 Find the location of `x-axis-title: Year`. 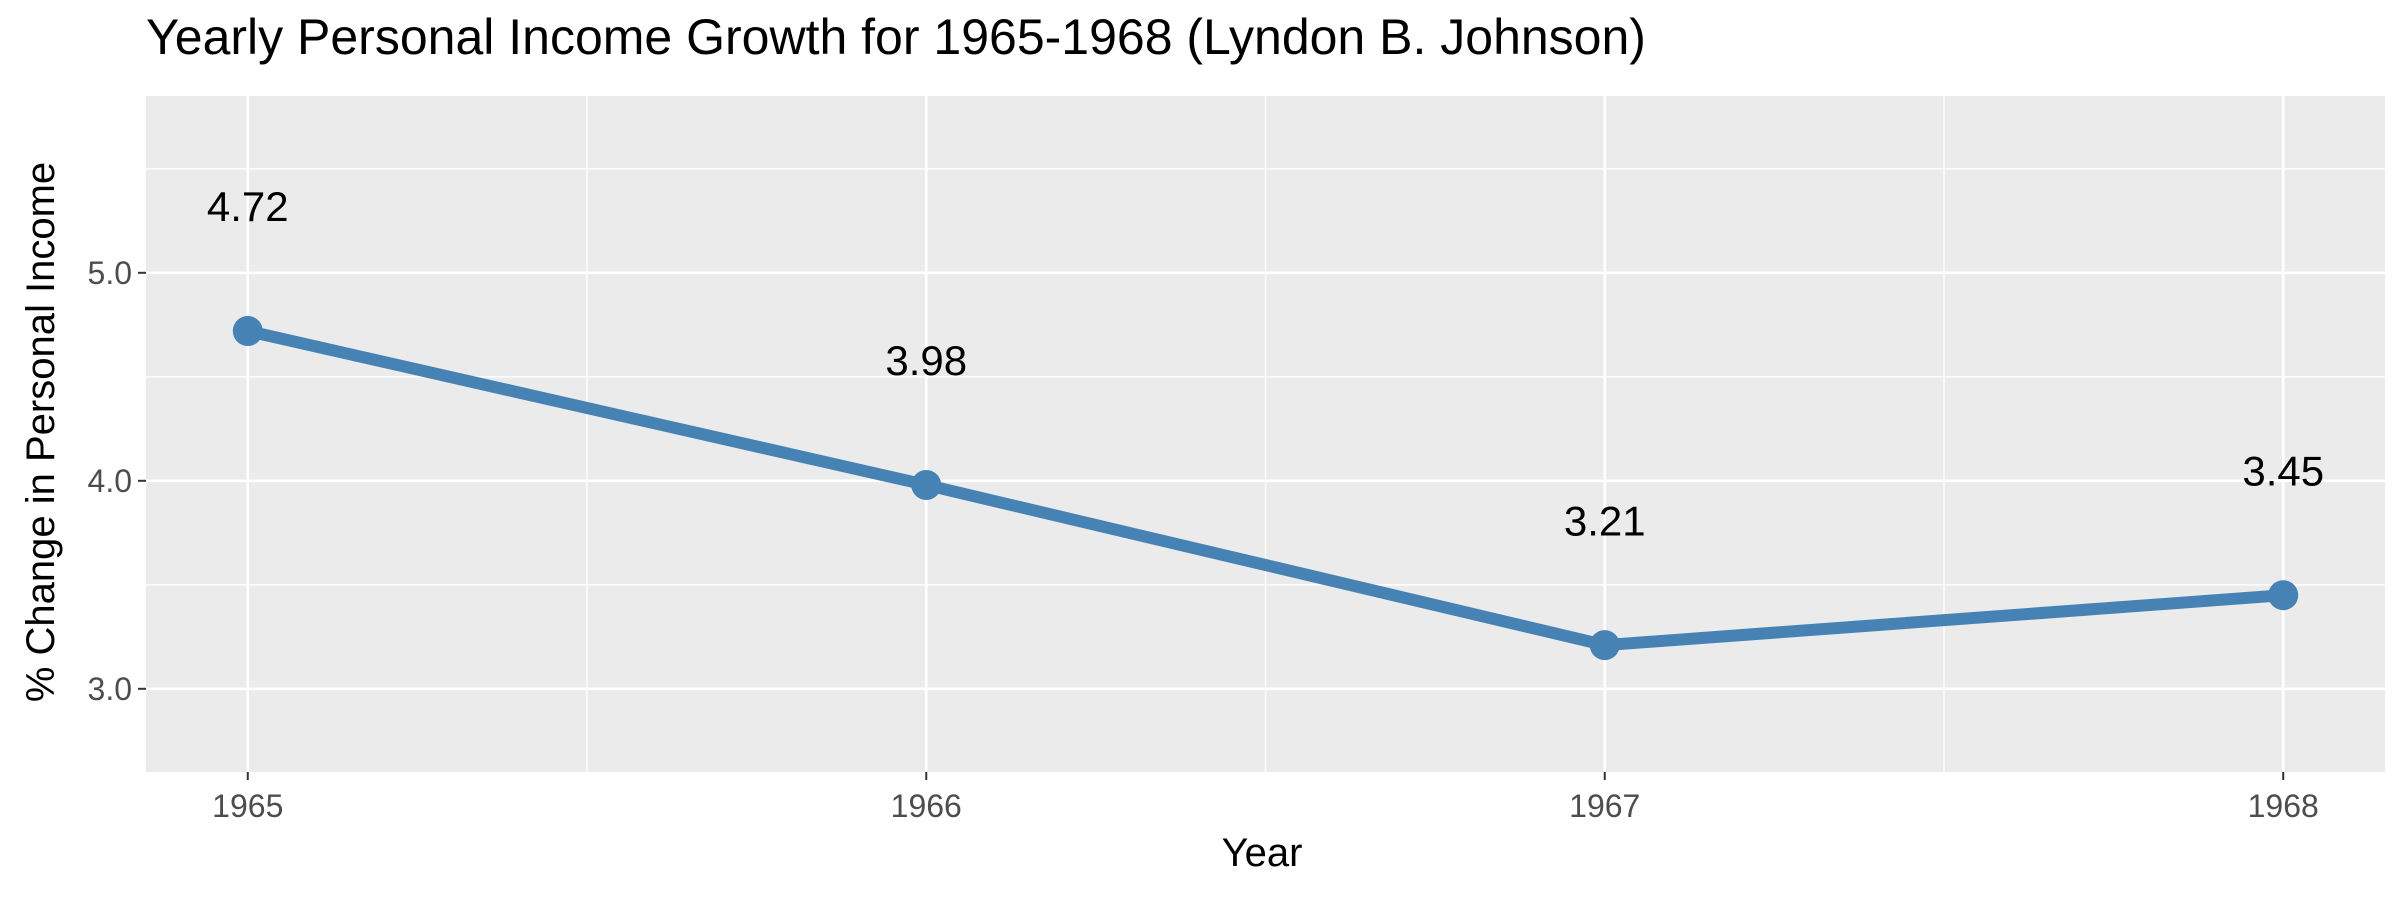

x-axis-title: Year is located at coordinates (1262, 853).